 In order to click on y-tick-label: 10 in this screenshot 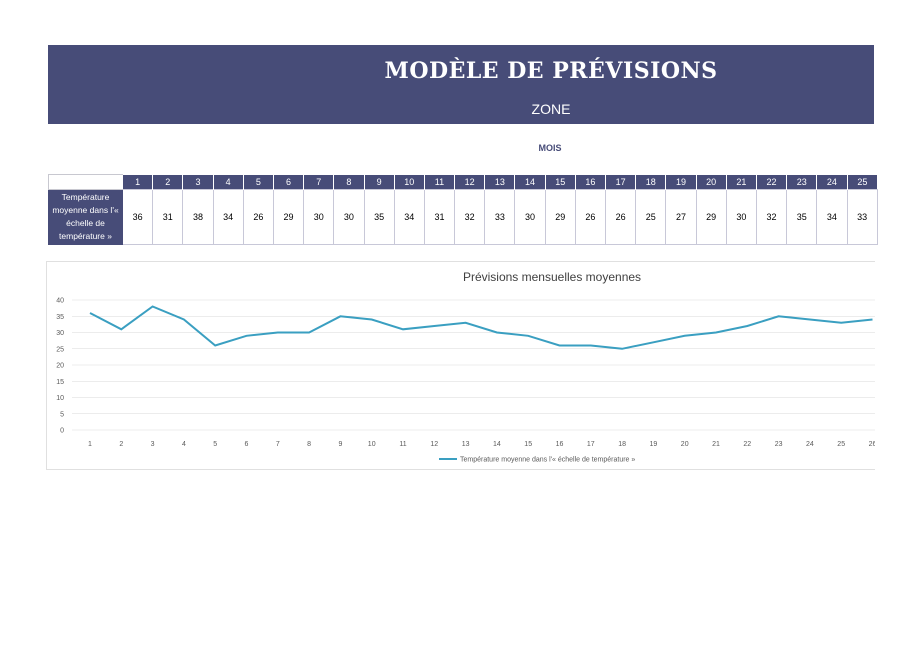, I will do `click(60, 398)`.